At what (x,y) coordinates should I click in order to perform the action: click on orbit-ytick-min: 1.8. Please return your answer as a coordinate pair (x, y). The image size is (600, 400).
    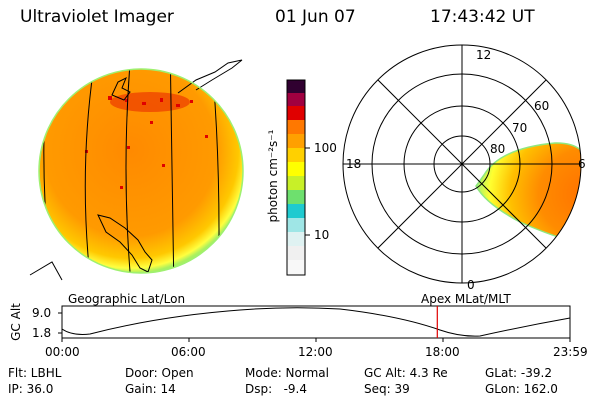
    Looking at the image, I should click on (42, 333).